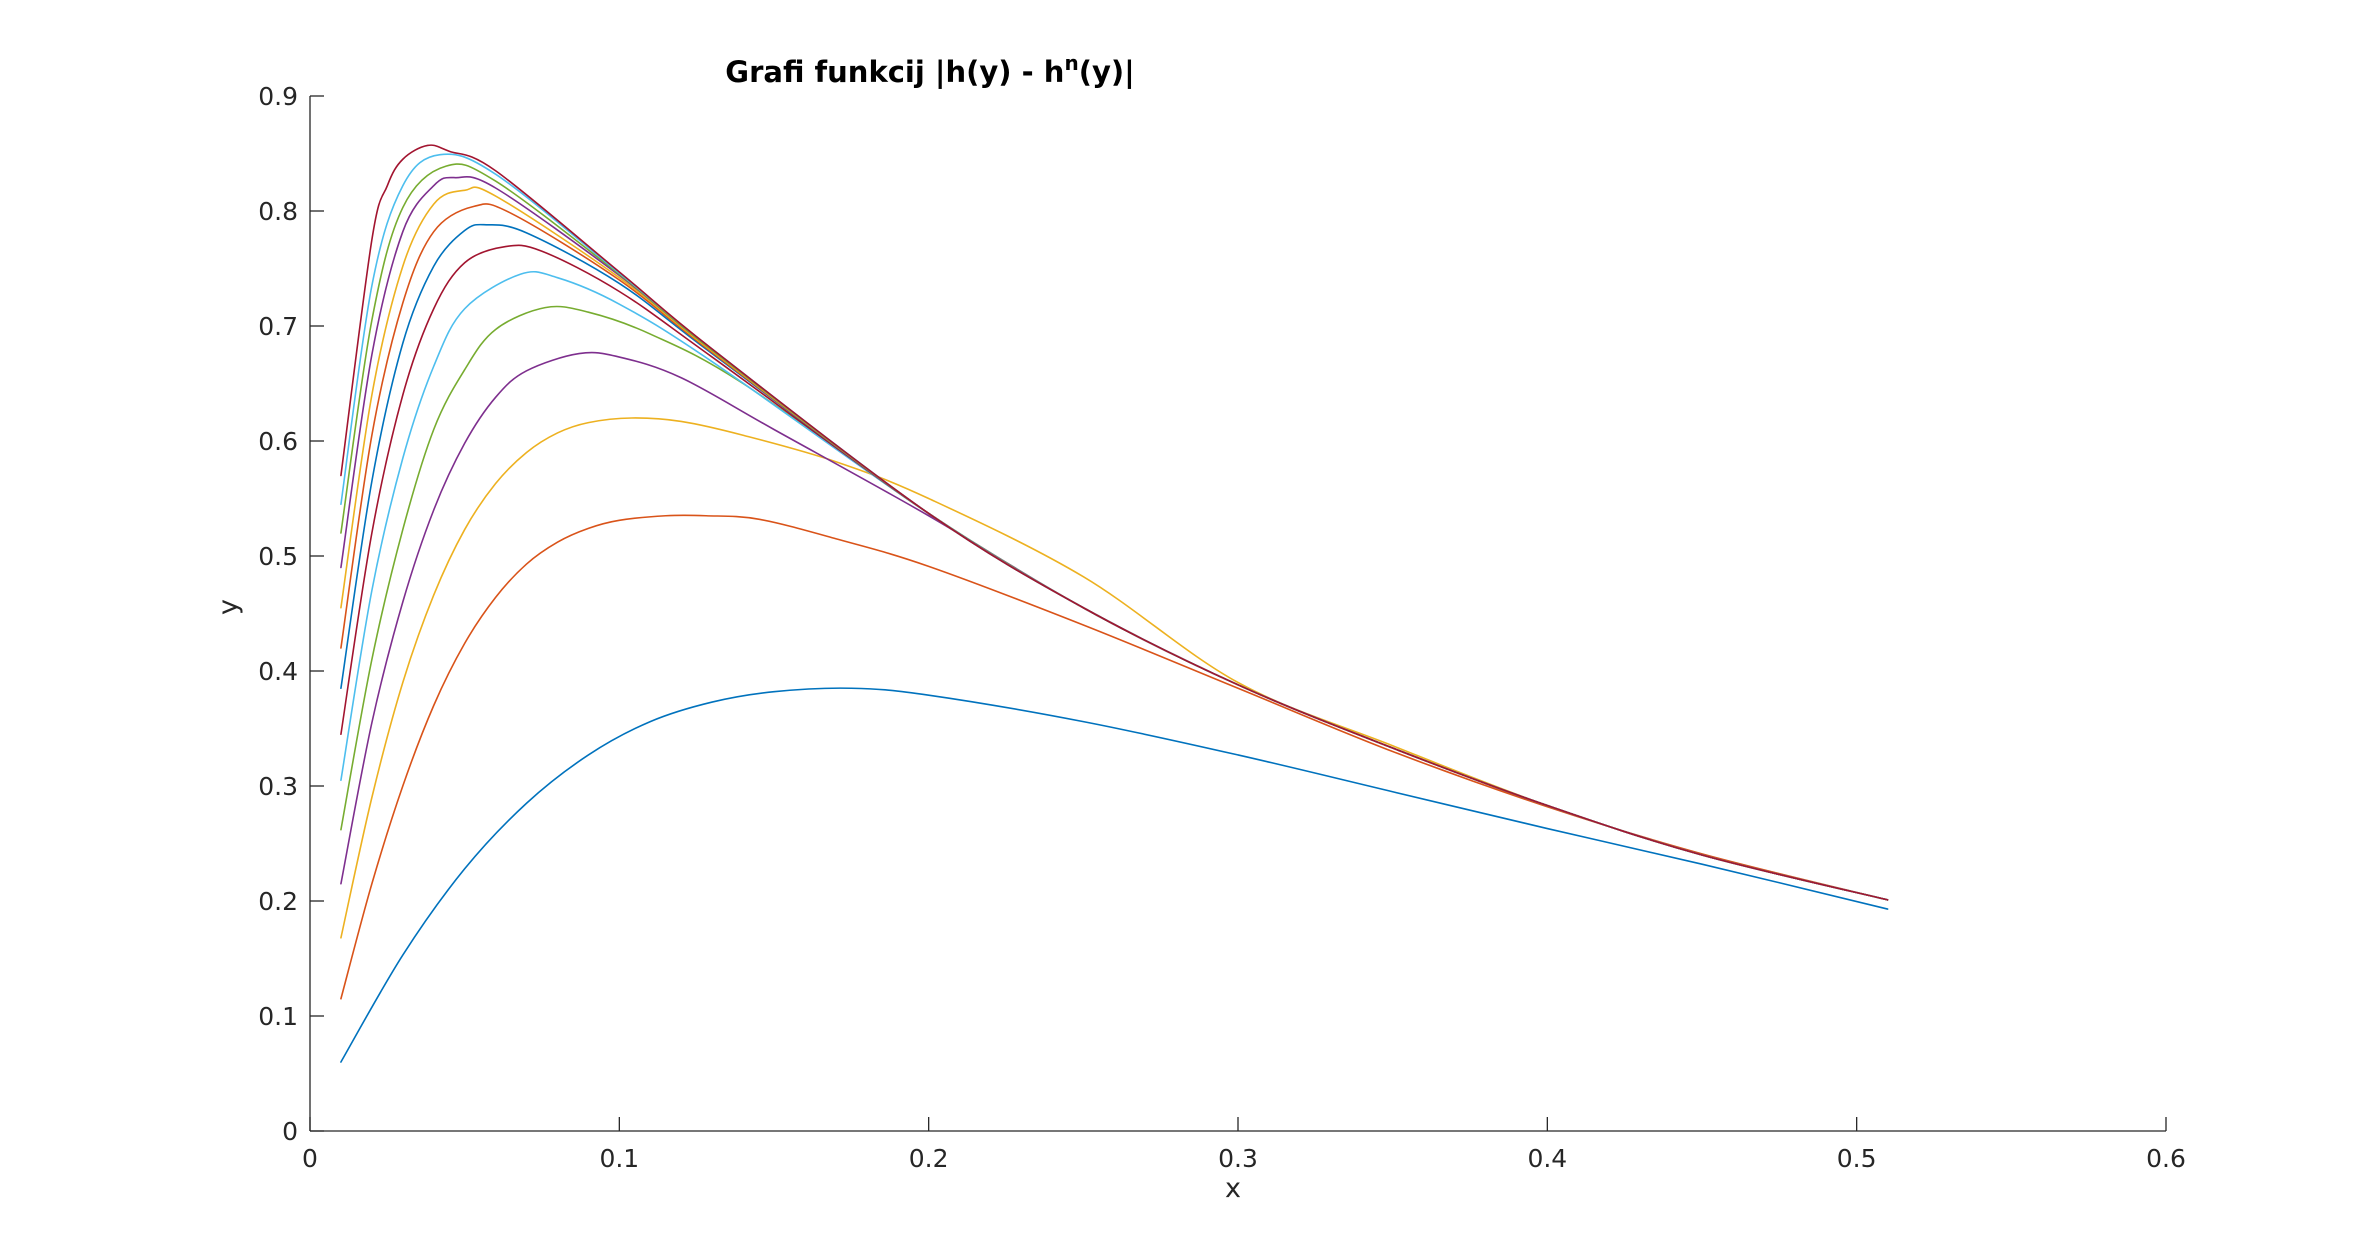 The image size is (2360, 1252). Describe the element at coordinates (228, 607) in the screenshot. I see `y-axis-label: y` at that location.